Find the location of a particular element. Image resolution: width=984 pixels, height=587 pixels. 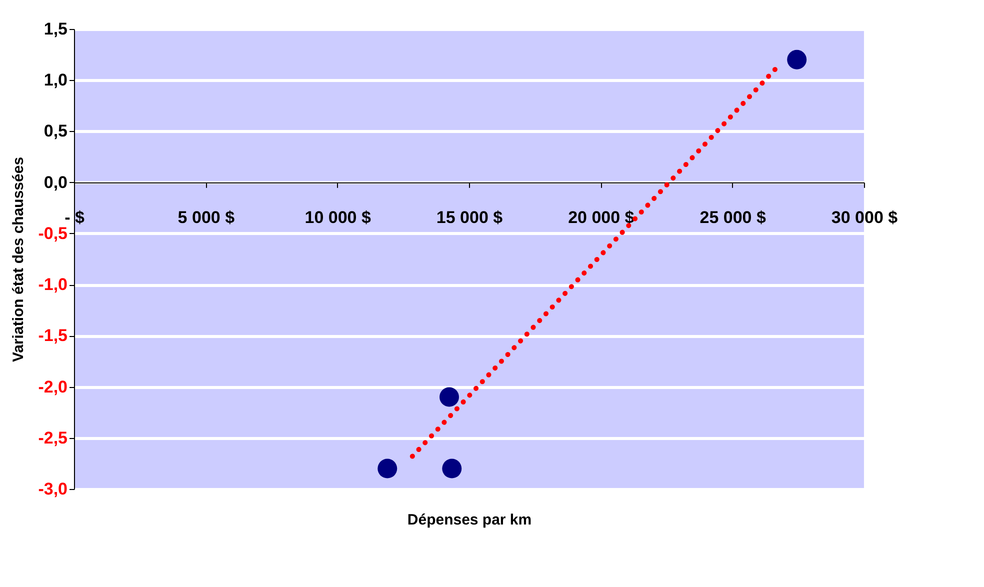

y-tick-label: -1,0 is located at coordinates (53, 284).